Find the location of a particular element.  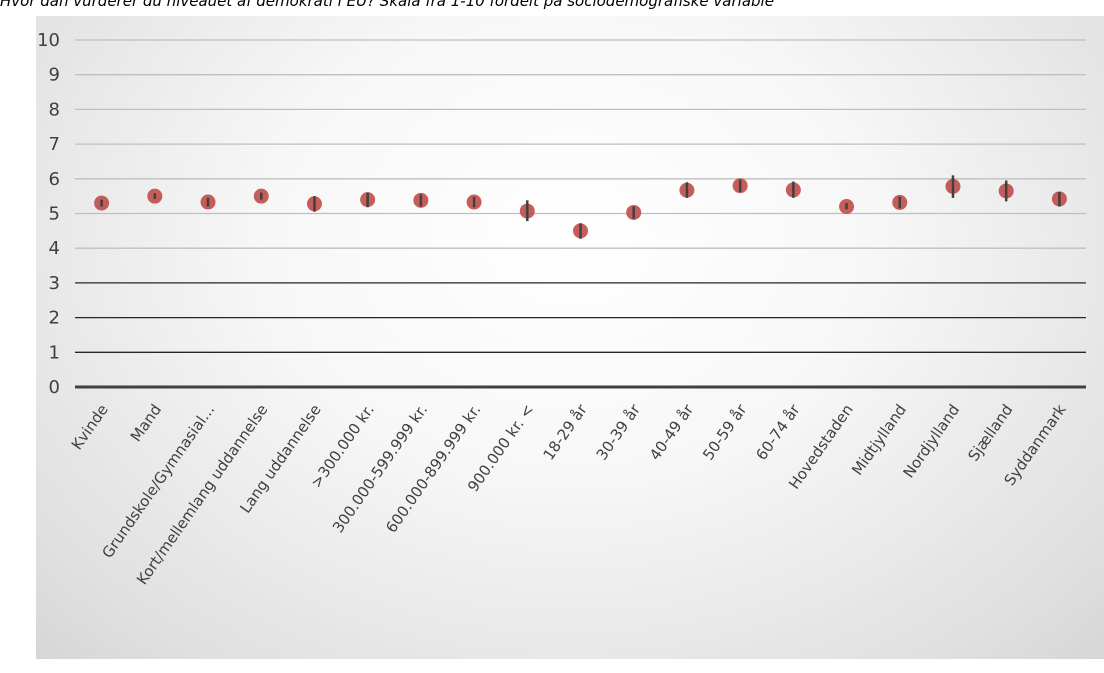

y-tick-label: 2 is located at coordinates (54, 318).